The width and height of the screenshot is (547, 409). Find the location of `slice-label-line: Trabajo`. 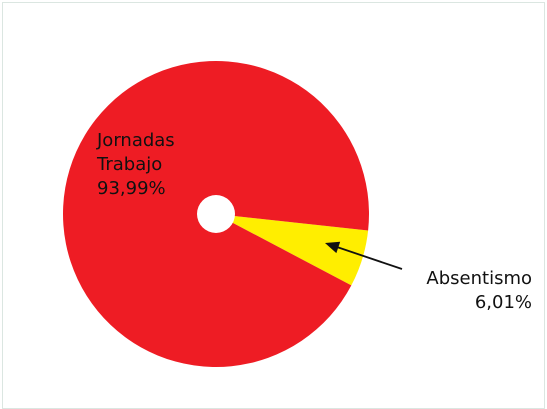

slice-label-line: Trabajo is located at coordinates (130, 164).